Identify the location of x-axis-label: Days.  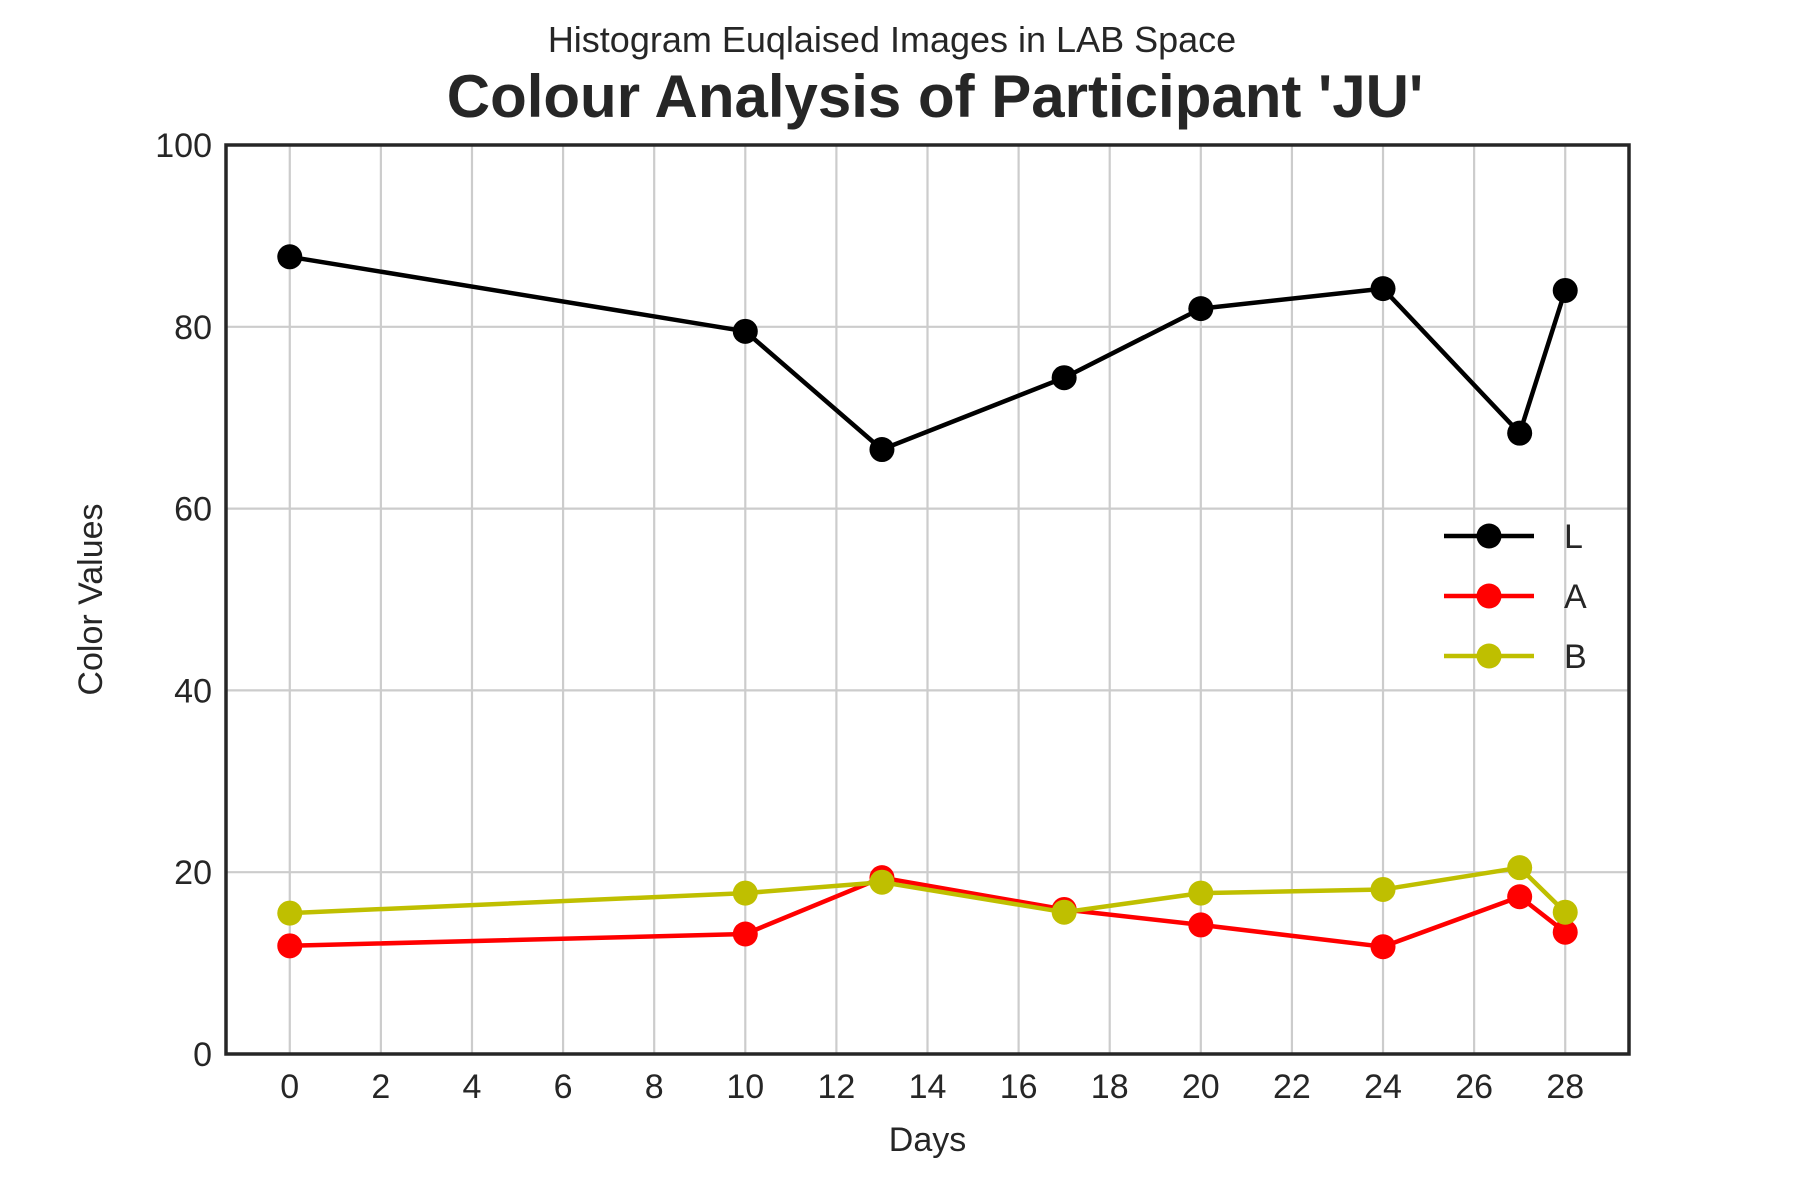
(927, 1140).